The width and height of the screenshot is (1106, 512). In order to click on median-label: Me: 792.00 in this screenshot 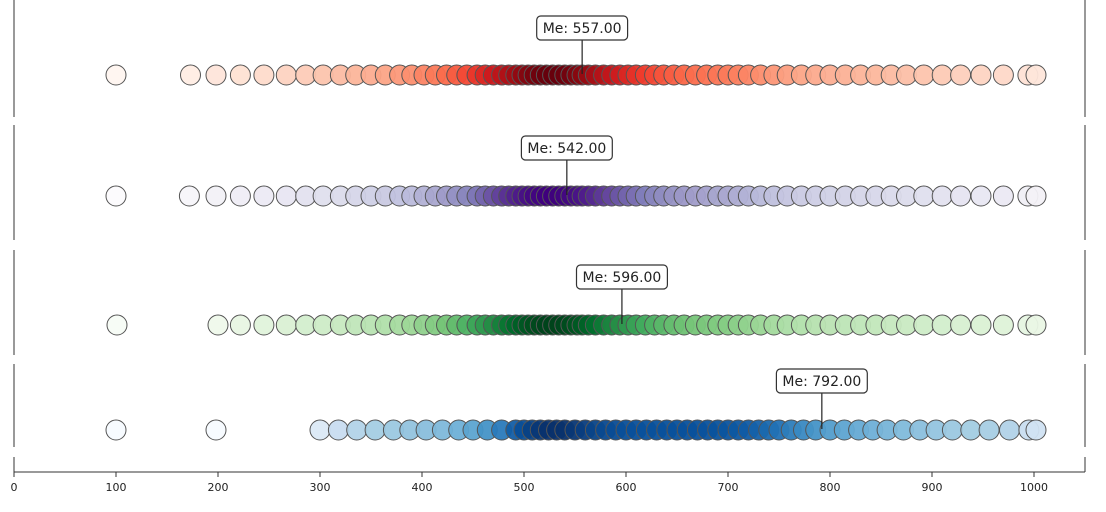, I will do `click(821, 382)`.